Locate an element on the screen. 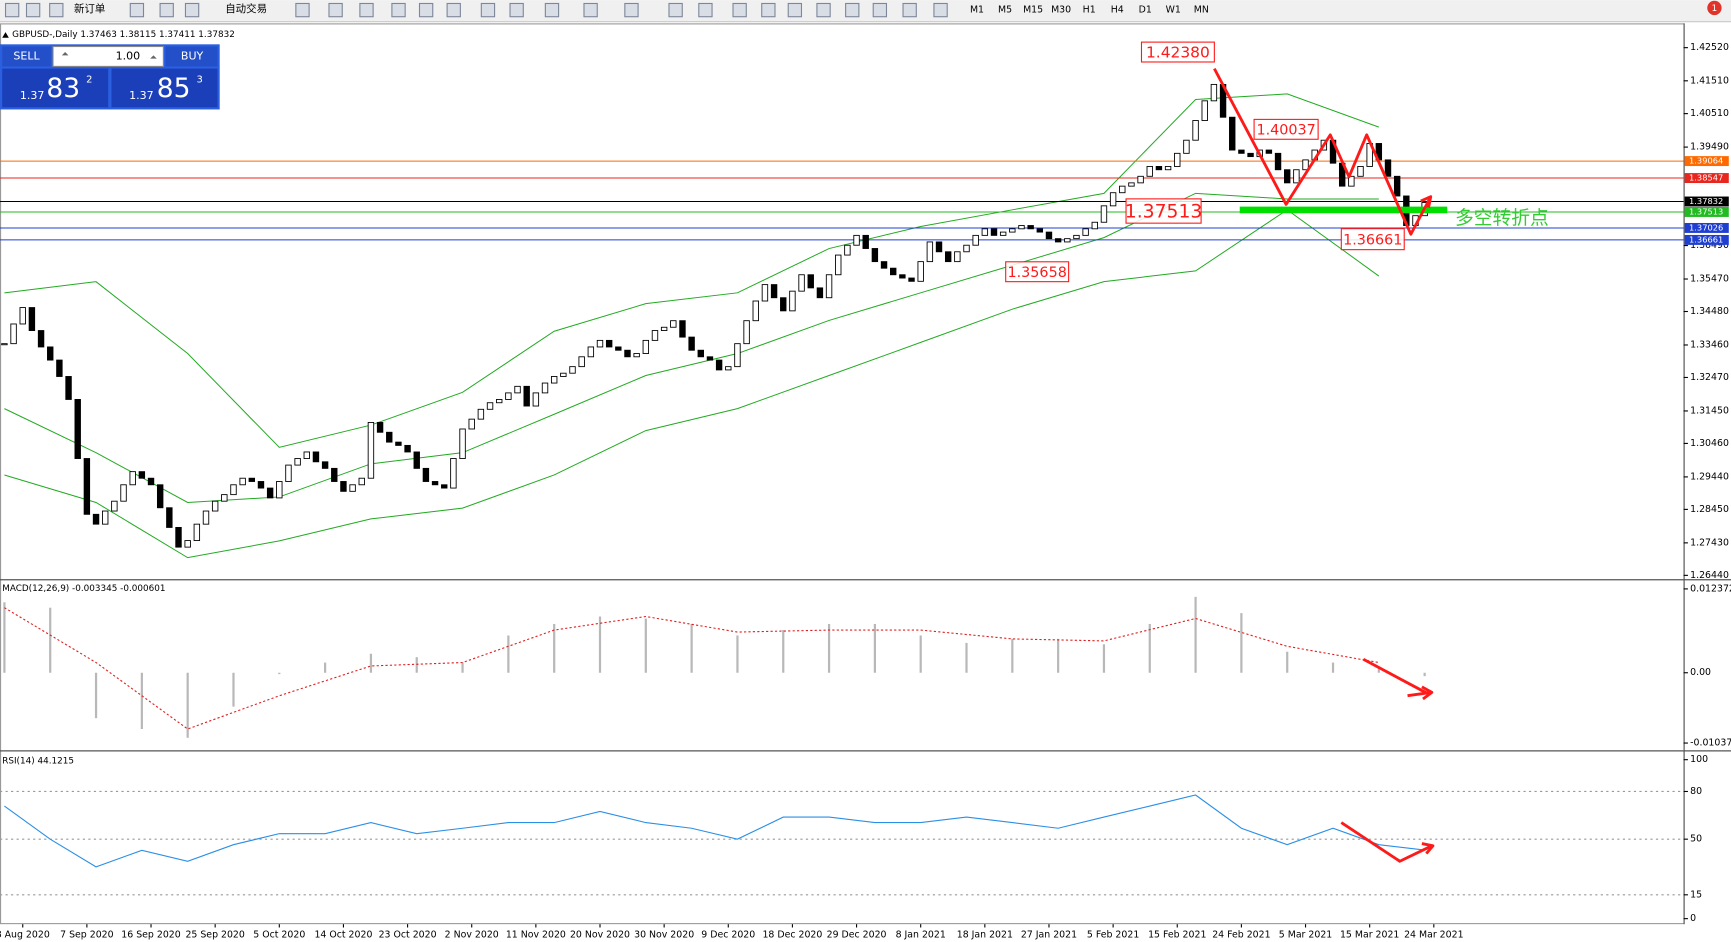 Image resolution: width=1731 pixels, height=942 pixels. y-tick-label: 1.35470 is located at coordinates (1709, 279).